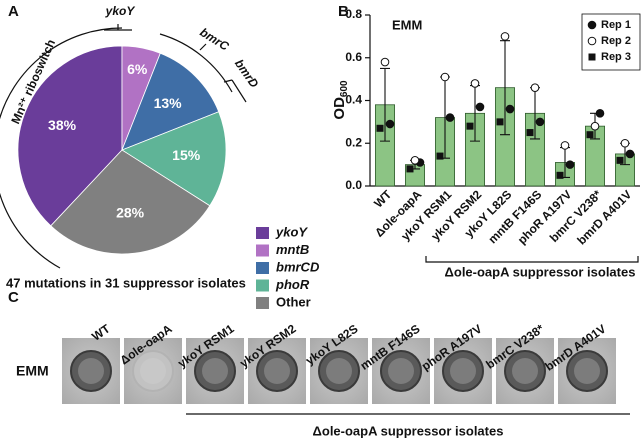  Describe the element at coordinates (532, 259) in the screenshot. I see `bracket` at that location.